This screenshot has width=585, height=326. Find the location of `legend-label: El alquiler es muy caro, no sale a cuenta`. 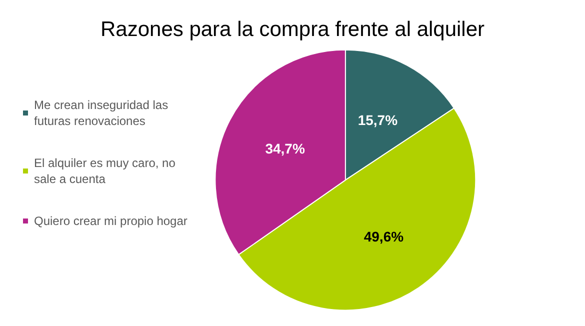

legend-label: El alquiler es muy caro, no sale a cuenta is located at coordinates (106, 171).